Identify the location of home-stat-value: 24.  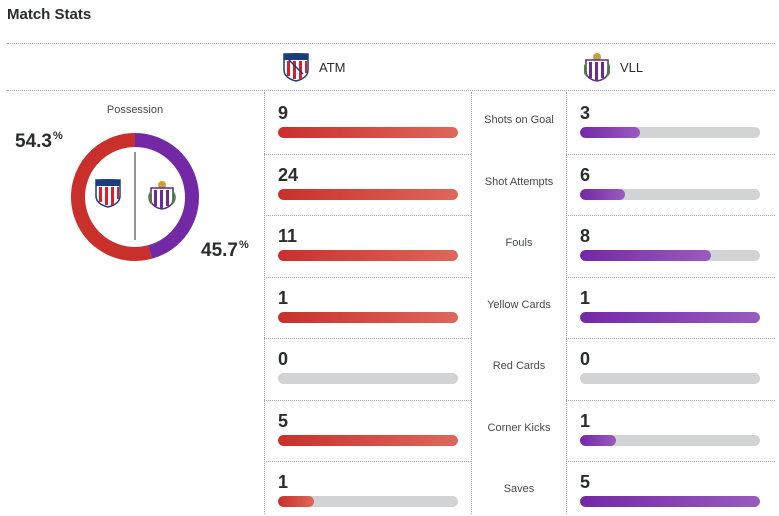
(288, 174).